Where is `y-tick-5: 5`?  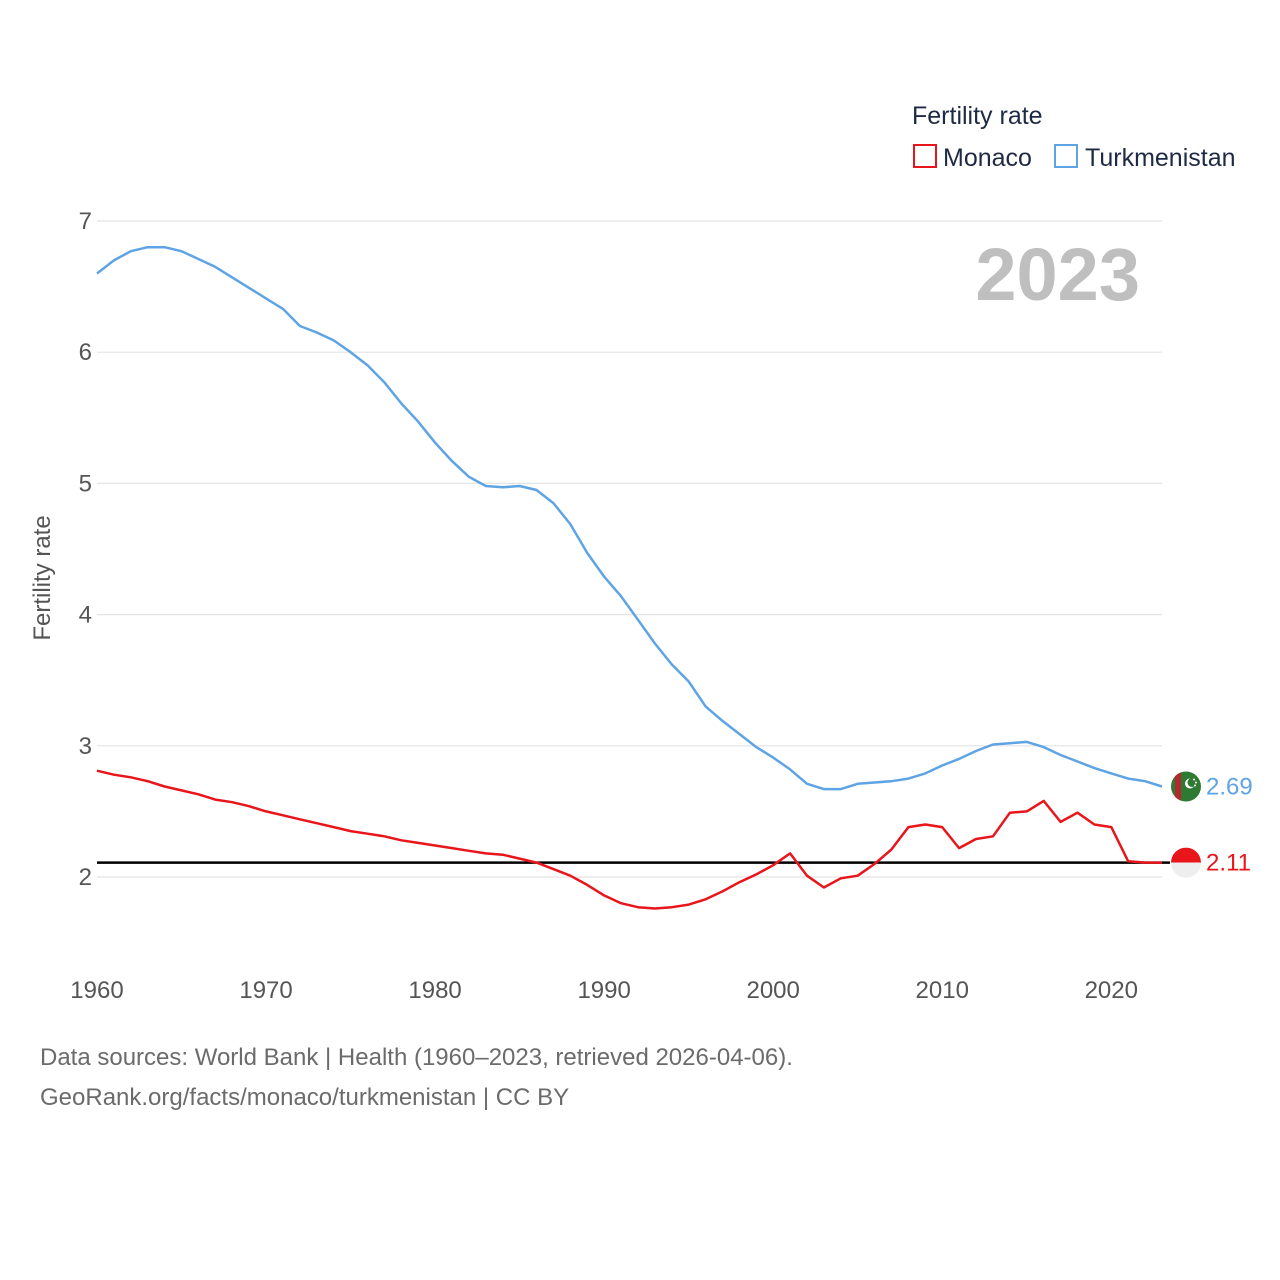
y-tick-5: 5 is located at coordinates (85, 483).